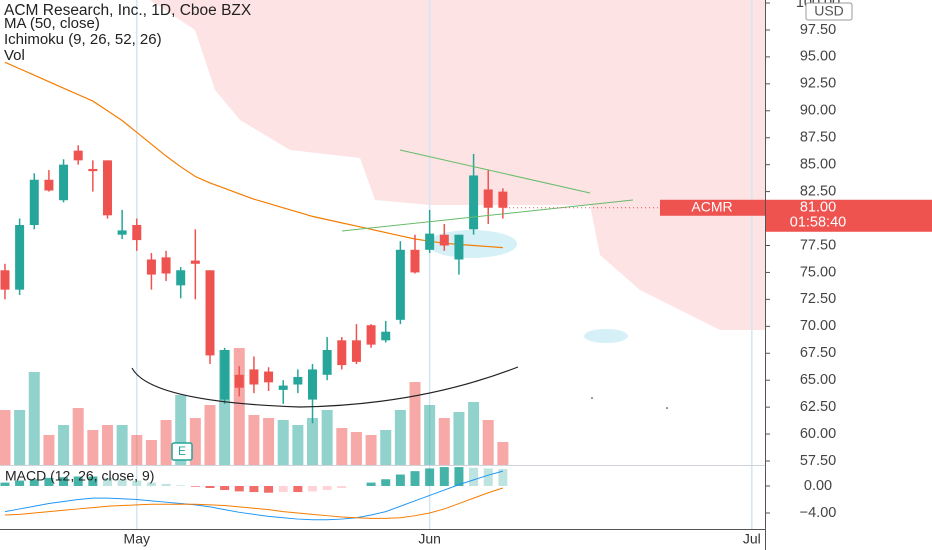 This screenshot has height=550, width=932. Describe the element at coordinates (137, 539) in the screenshot. I see `x-tick-label: May` at that location.